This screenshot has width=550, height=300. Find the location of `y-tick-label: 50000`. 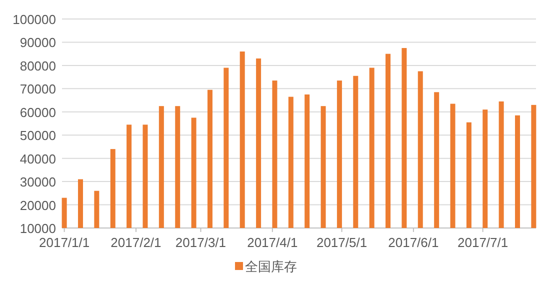

y-tick-label: 50000 is located at coordinates (38, 136).